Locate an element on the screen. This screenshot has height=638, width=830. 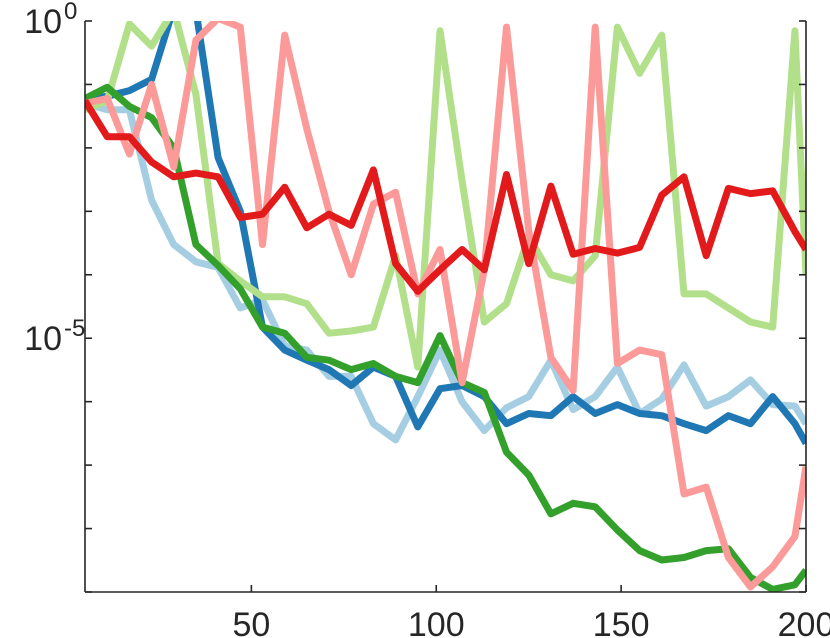
x-tick-label: 150 is located at coordinates (621, 622).